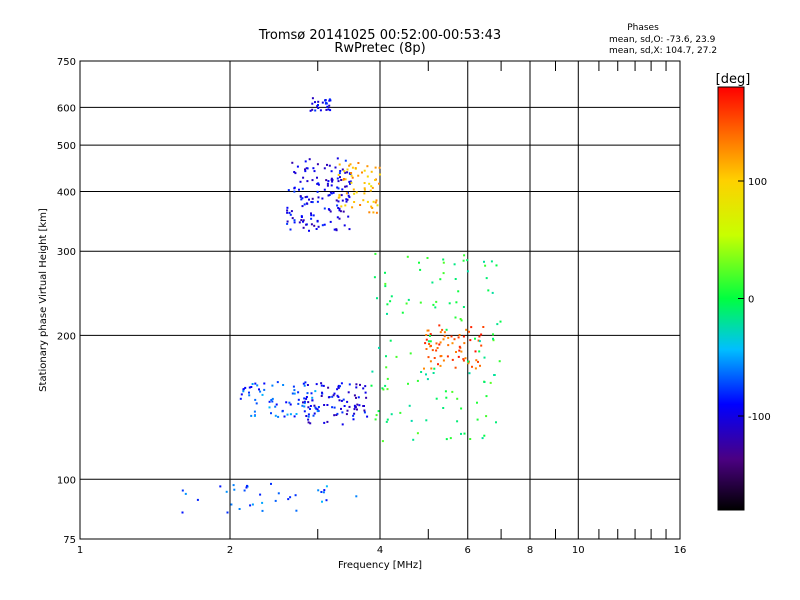 The width and height of the screenshot is (800, 600). I want to click on x-tick-label: 1, so click(80, 550).